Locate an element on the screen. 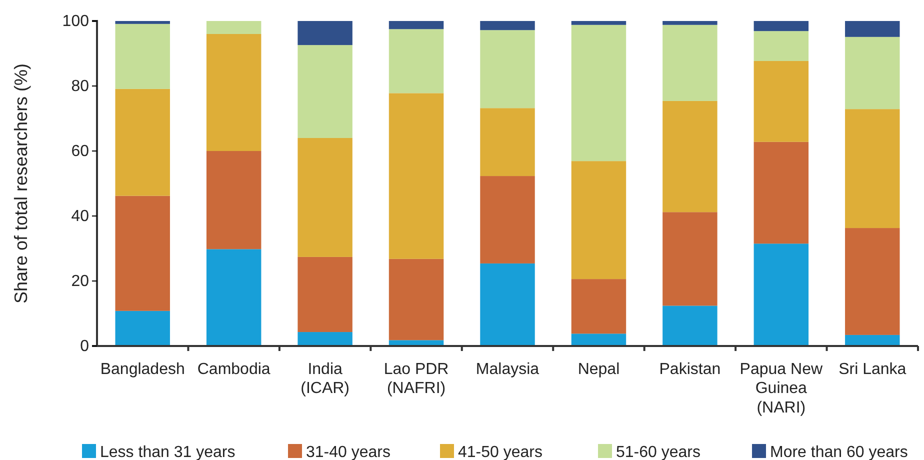 This screenshot has width=924, height=460. x-tick-label: Pakistan is located at coordinates (690, 369).